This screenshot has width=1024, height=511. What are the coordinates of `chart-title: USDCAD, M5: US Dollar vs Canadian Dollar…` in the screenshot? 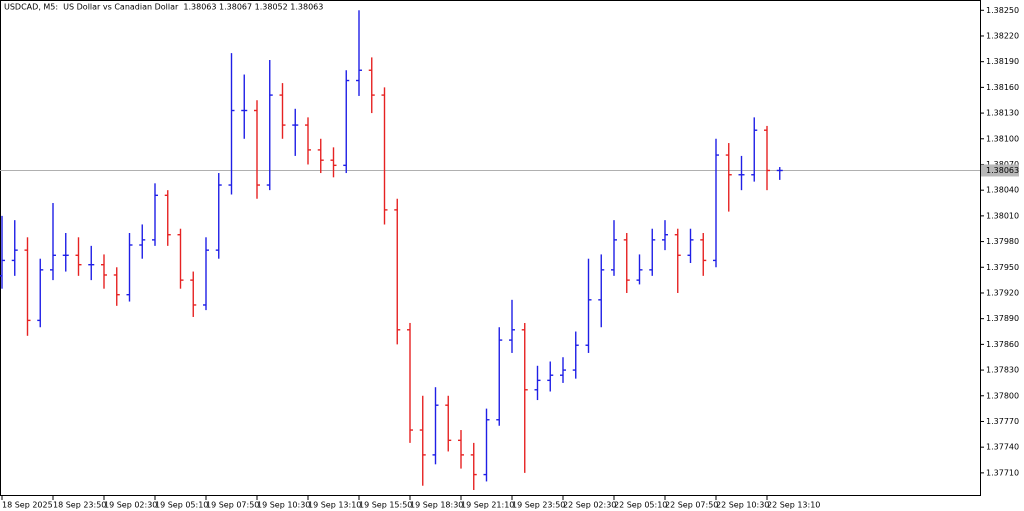 It's located at (163, 7).